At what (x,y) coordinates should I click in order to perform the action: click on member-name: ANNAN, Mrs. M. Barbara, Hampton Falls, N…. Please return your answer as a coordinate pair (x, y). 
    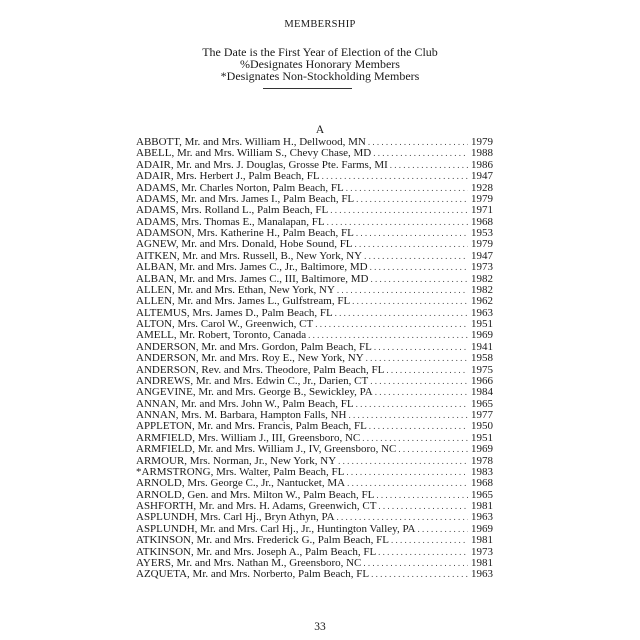
    Looking at the image, I should click on (241, 415).